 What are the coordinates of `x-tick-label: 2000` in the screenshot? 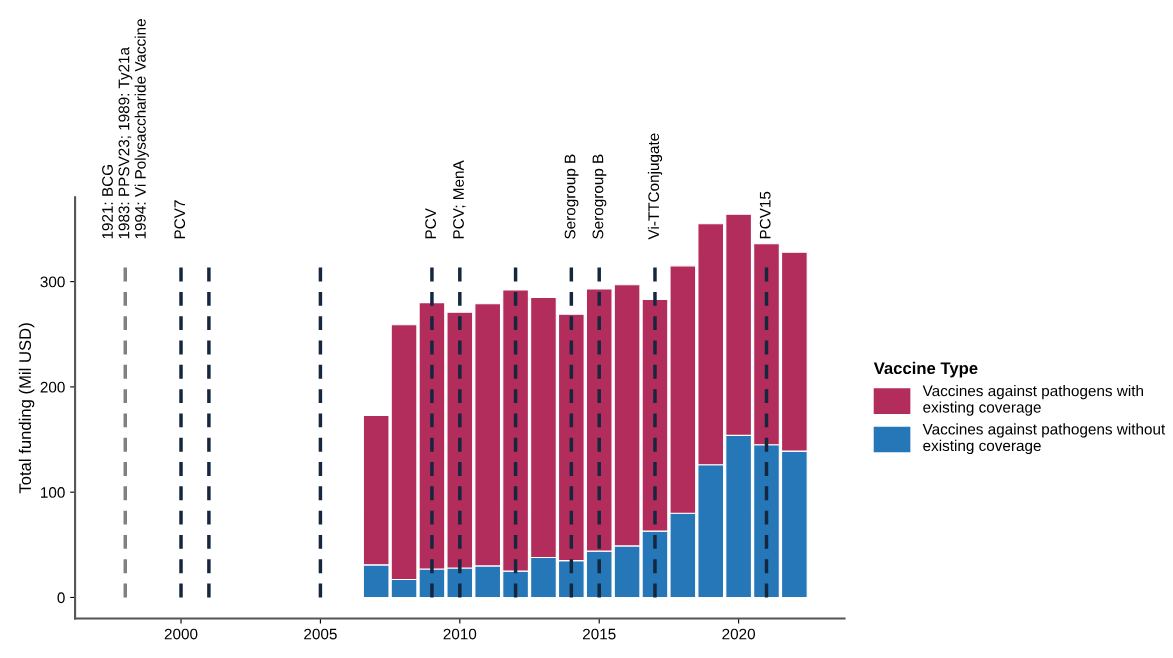 It's located at (181, 634).